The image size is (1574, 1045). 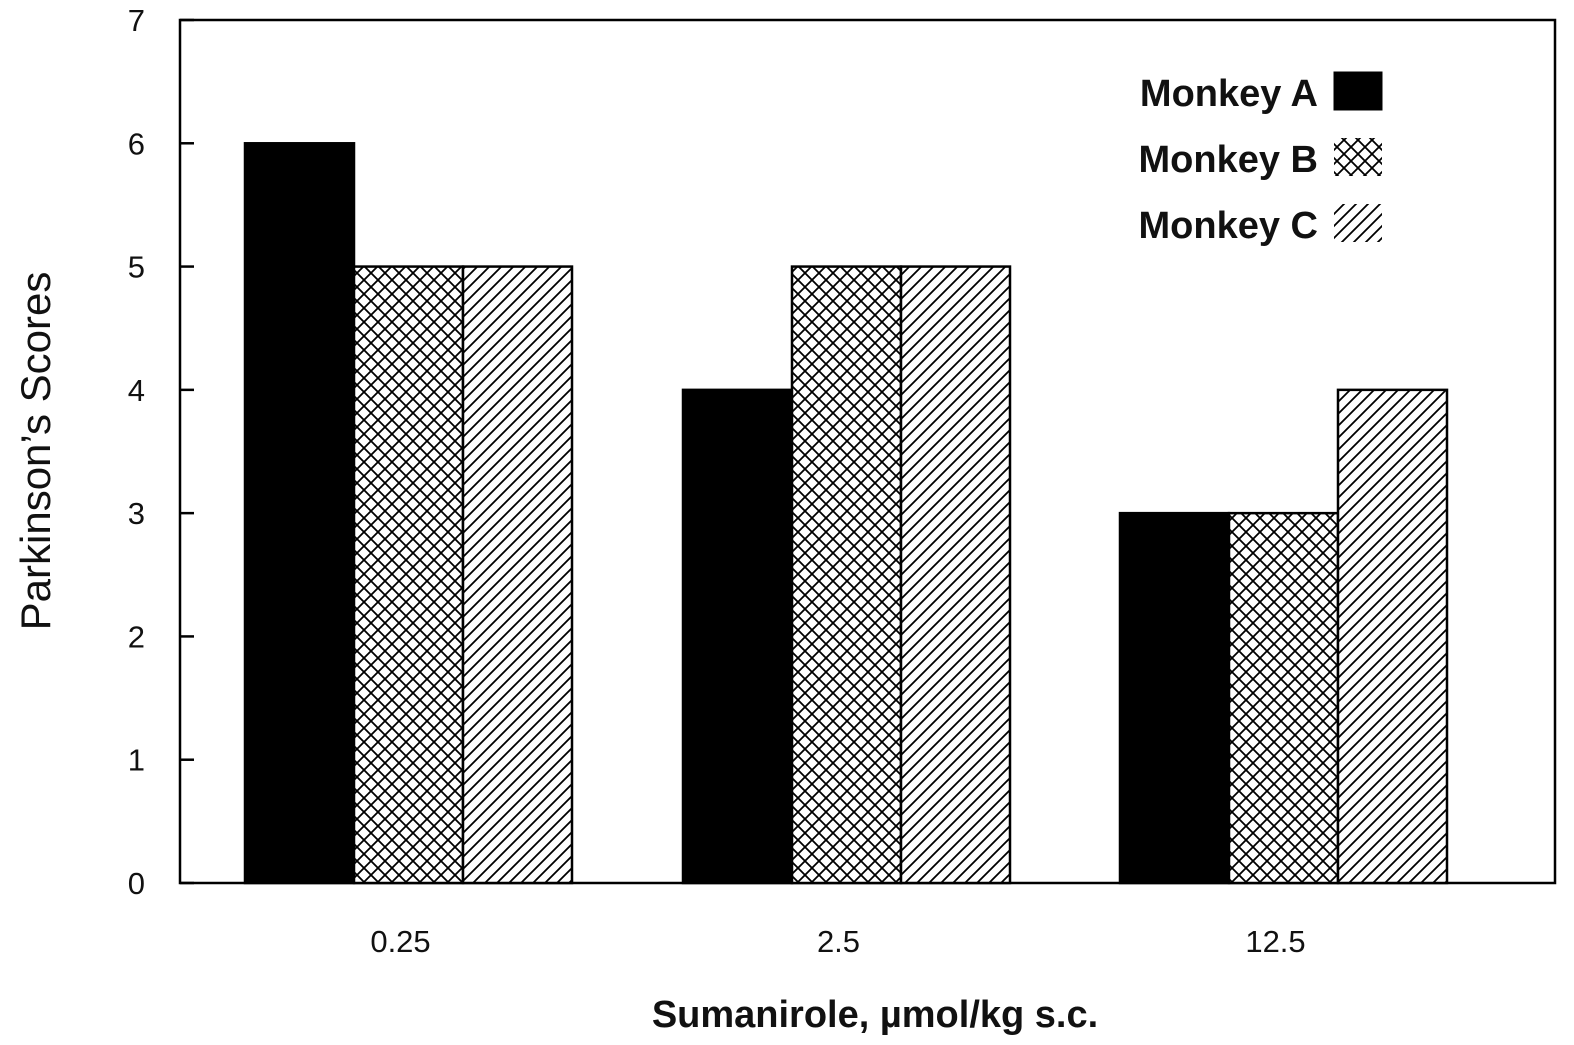 What do you see at coordinates (1358, 223) in the screenshot?
I see `legend-swatch-monkey-c` at bounding box center [1358, 223].